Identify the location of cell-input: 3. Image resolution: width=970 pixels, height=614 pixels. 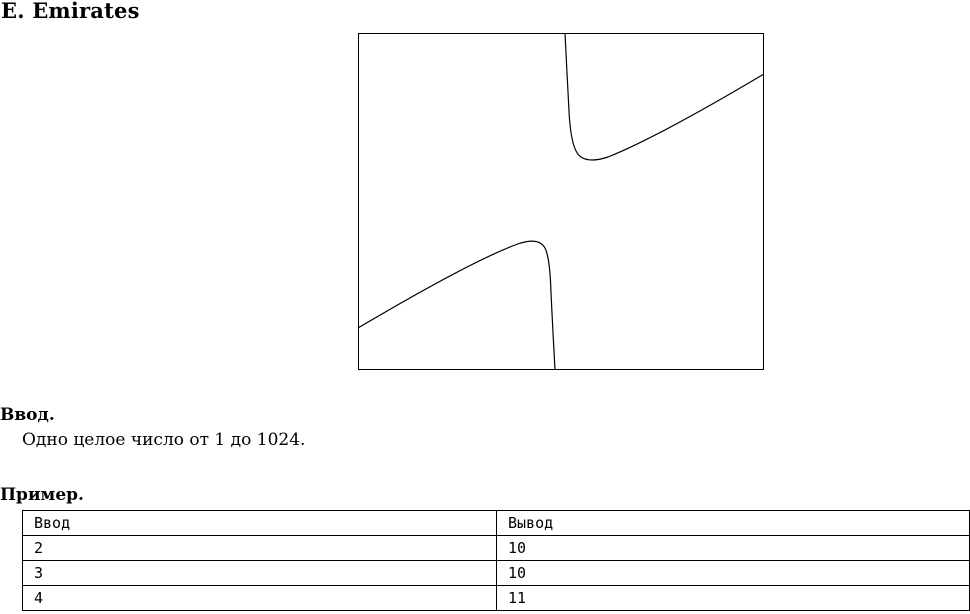
(259, 573).